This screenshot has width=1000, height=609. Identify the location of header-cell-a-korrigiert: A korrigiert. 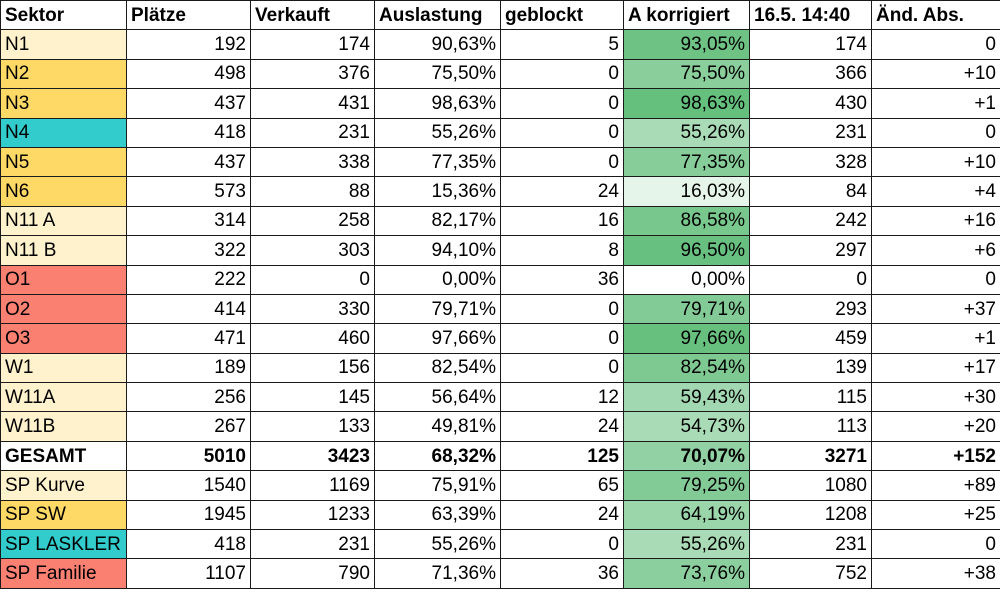
(686, 15).